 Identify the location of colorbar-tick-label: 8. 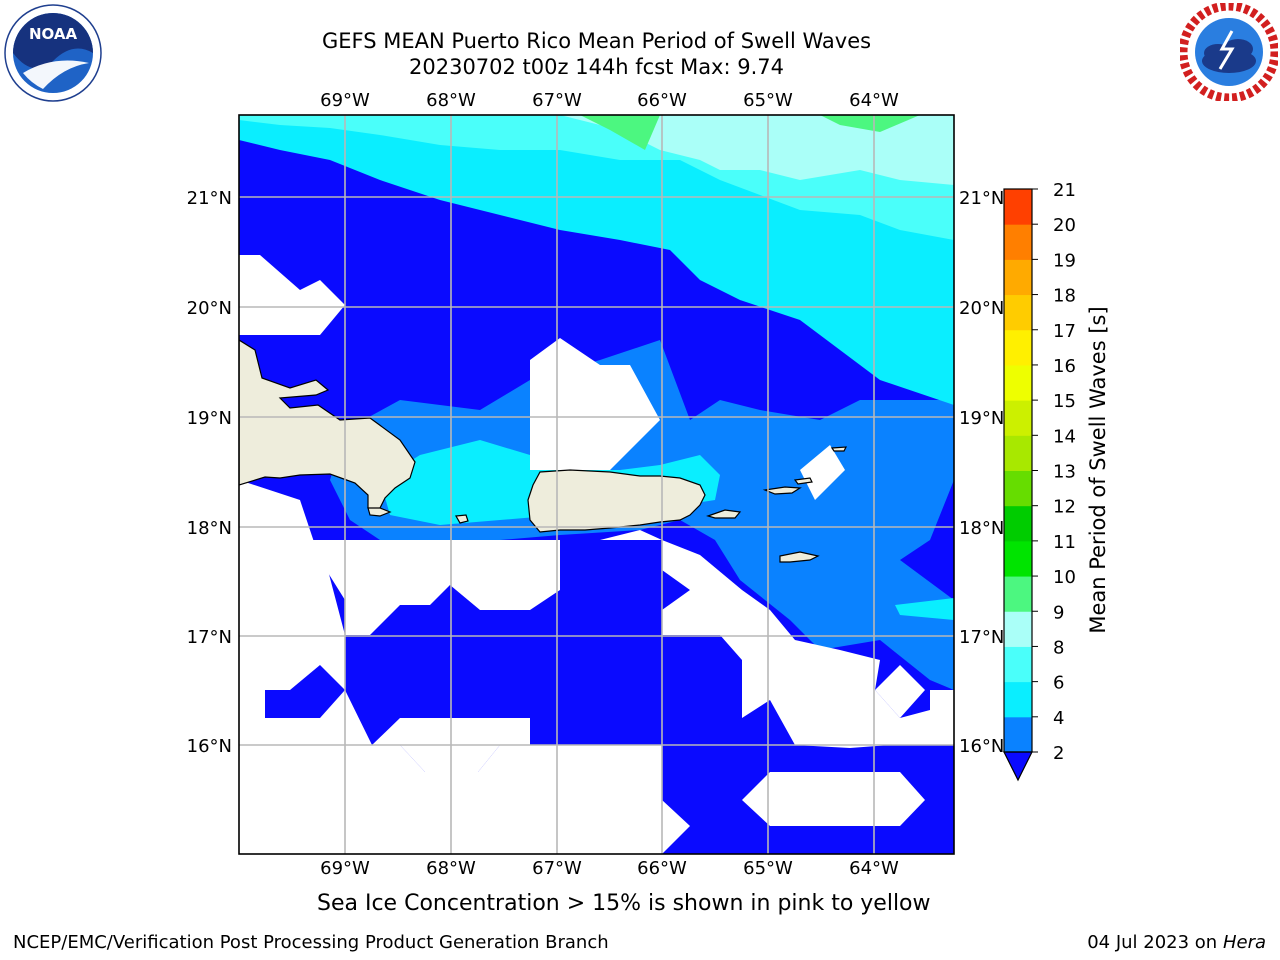
(1058, 647).